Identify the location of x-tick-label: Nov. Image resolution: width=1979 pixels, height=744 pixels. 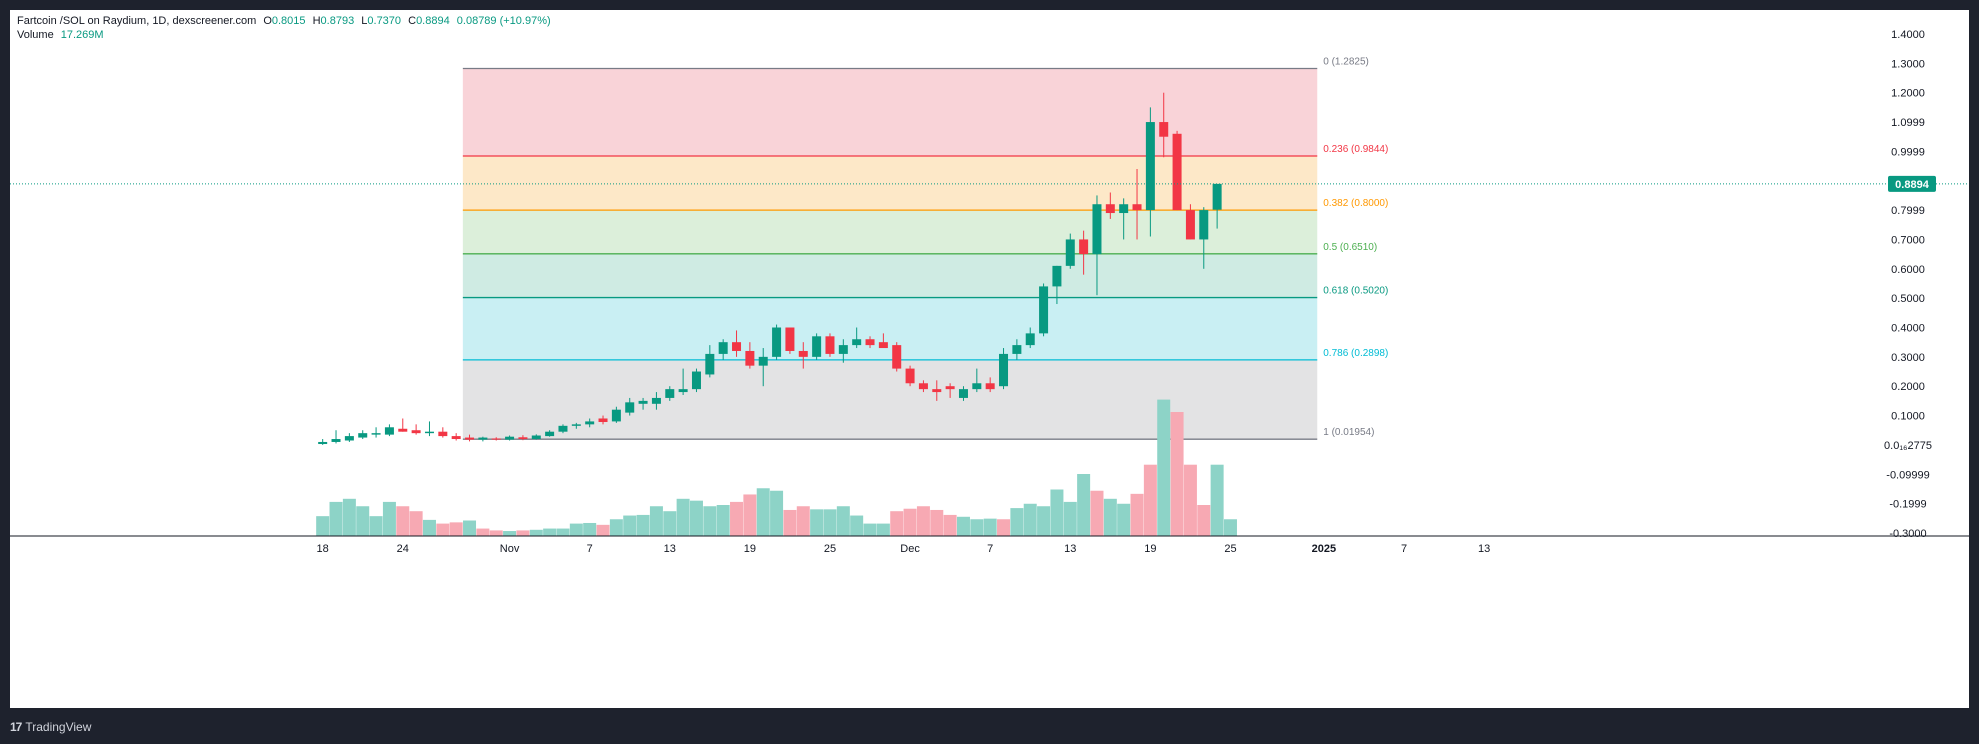
(510, 549).